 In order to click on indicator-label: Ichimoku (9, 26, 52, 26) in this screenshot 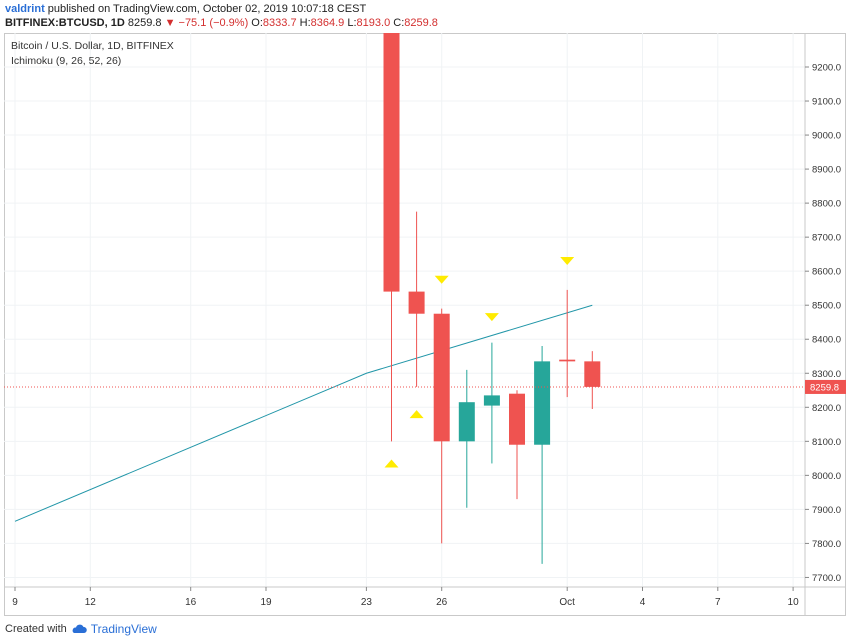, I will do `click(66, 61)`.